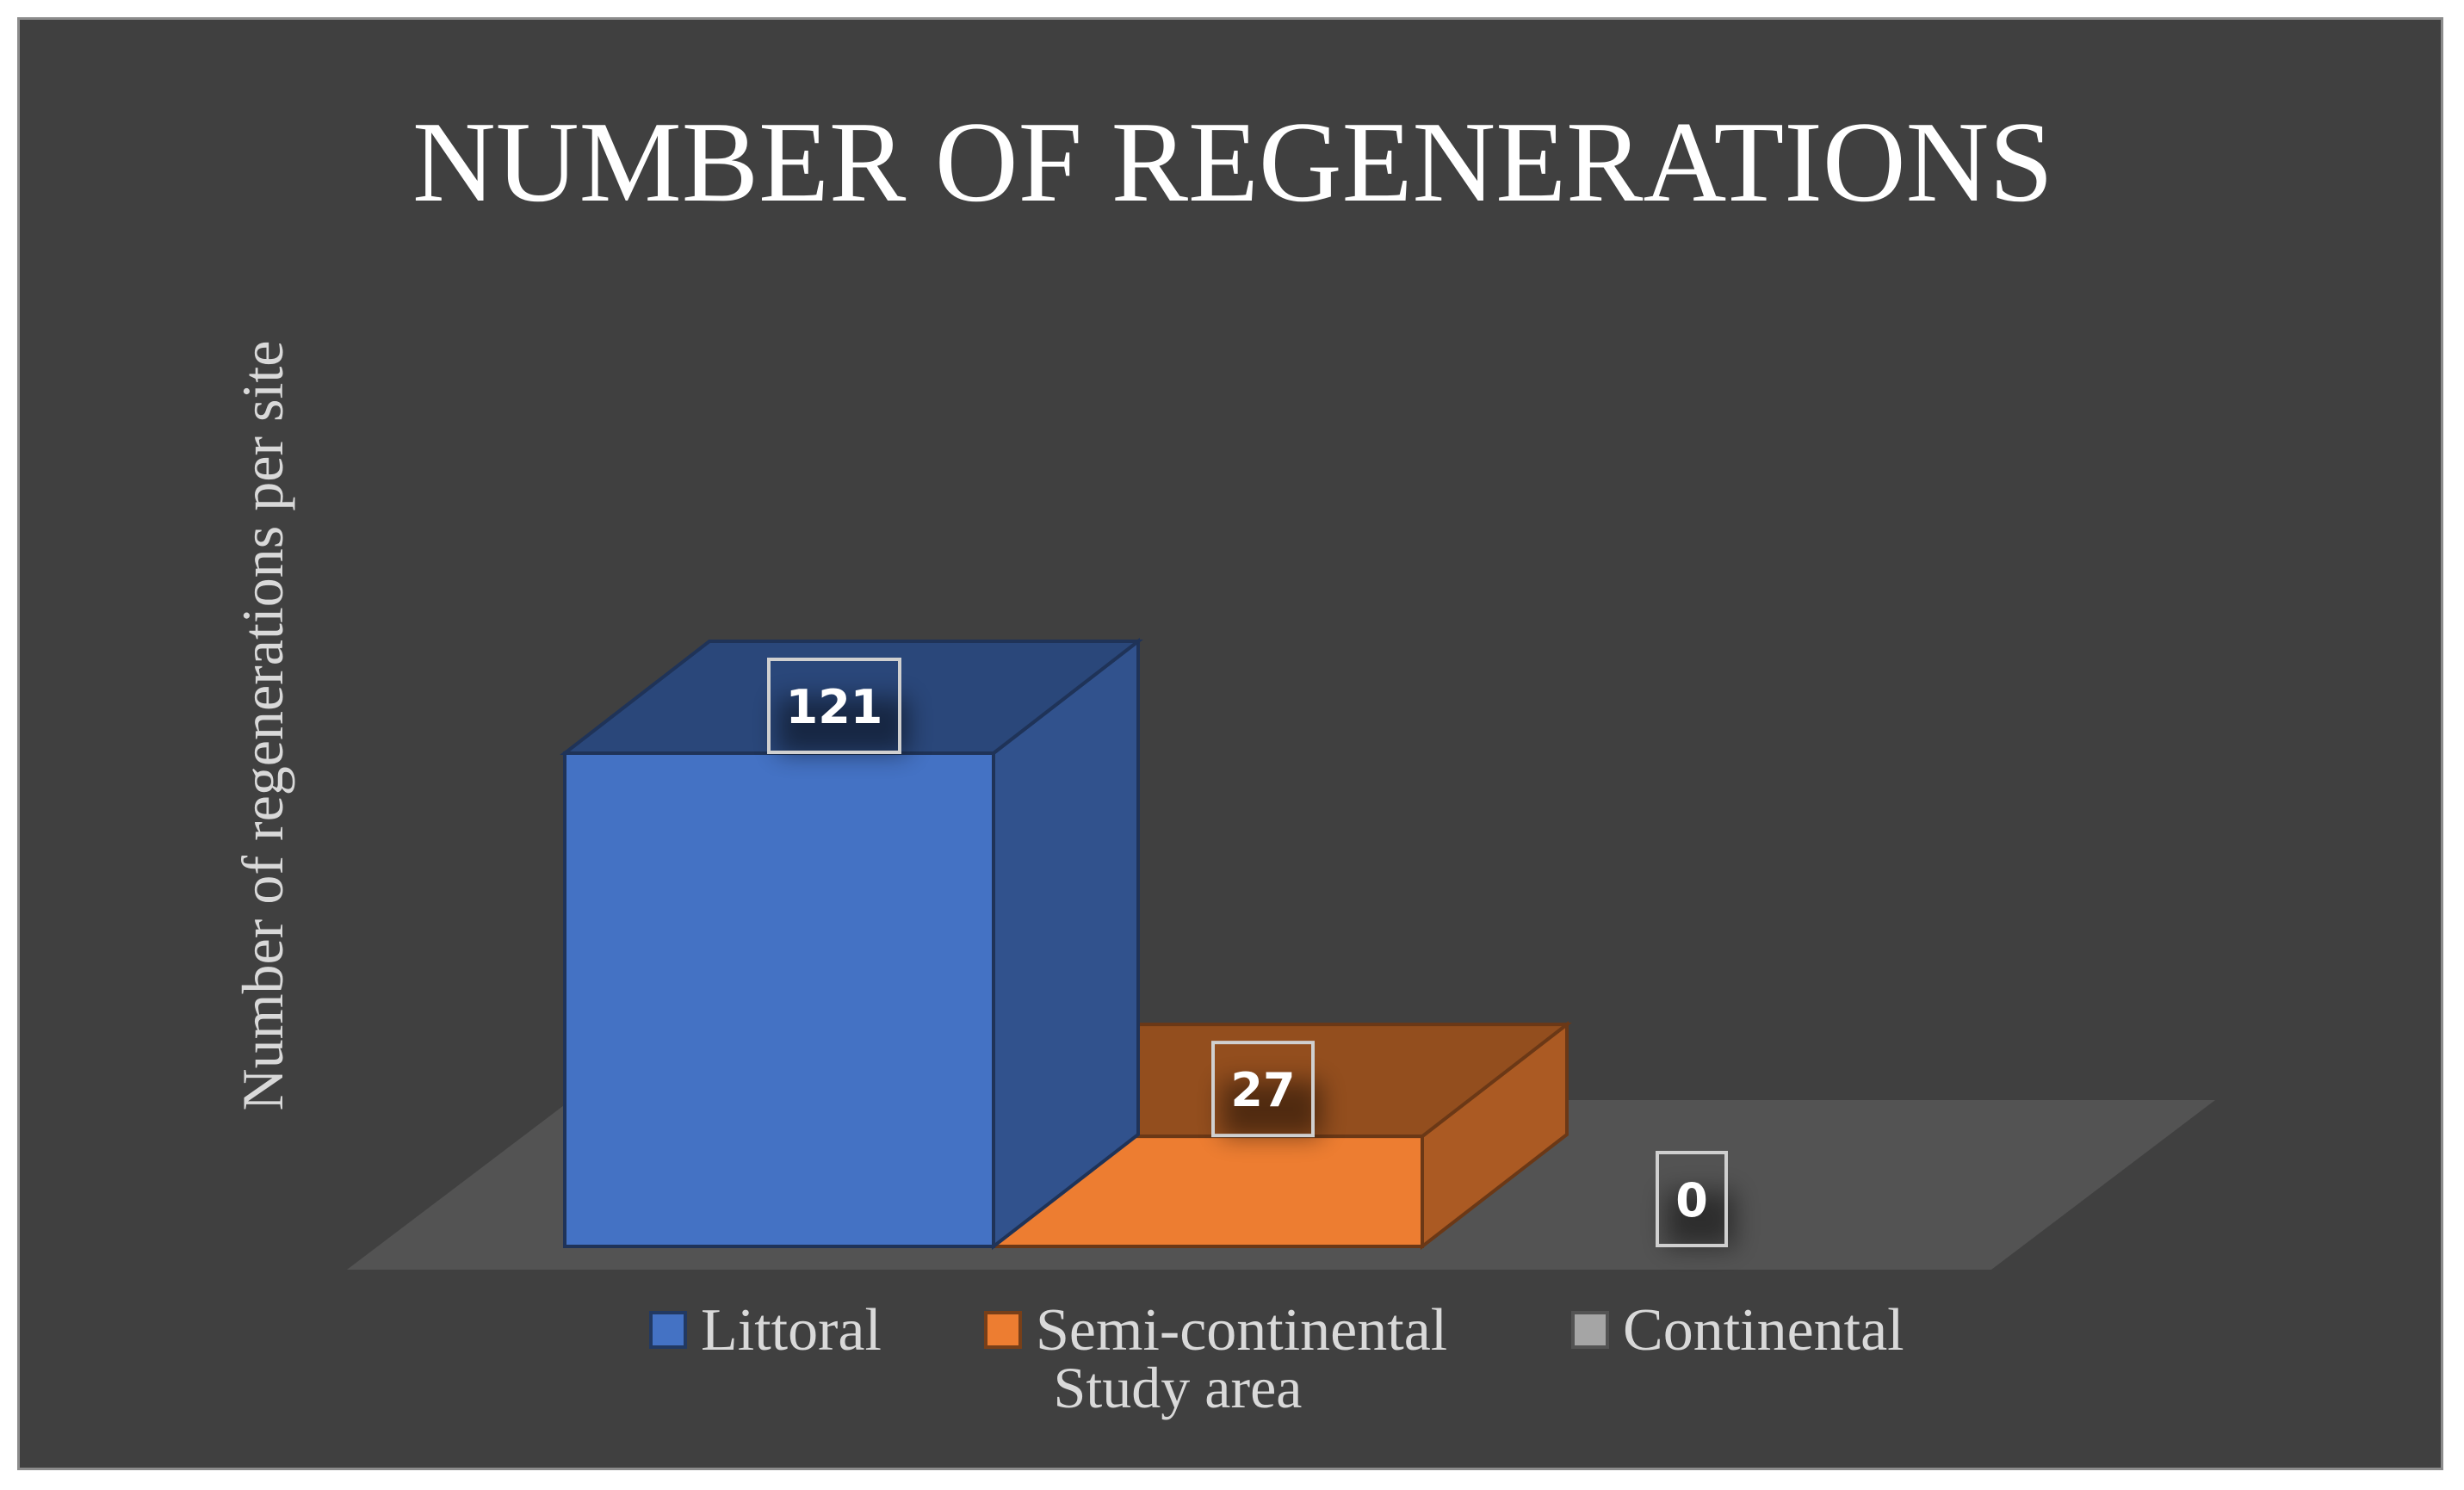  I want to click on x-axis-label: Study area, so click(1178, 1388).